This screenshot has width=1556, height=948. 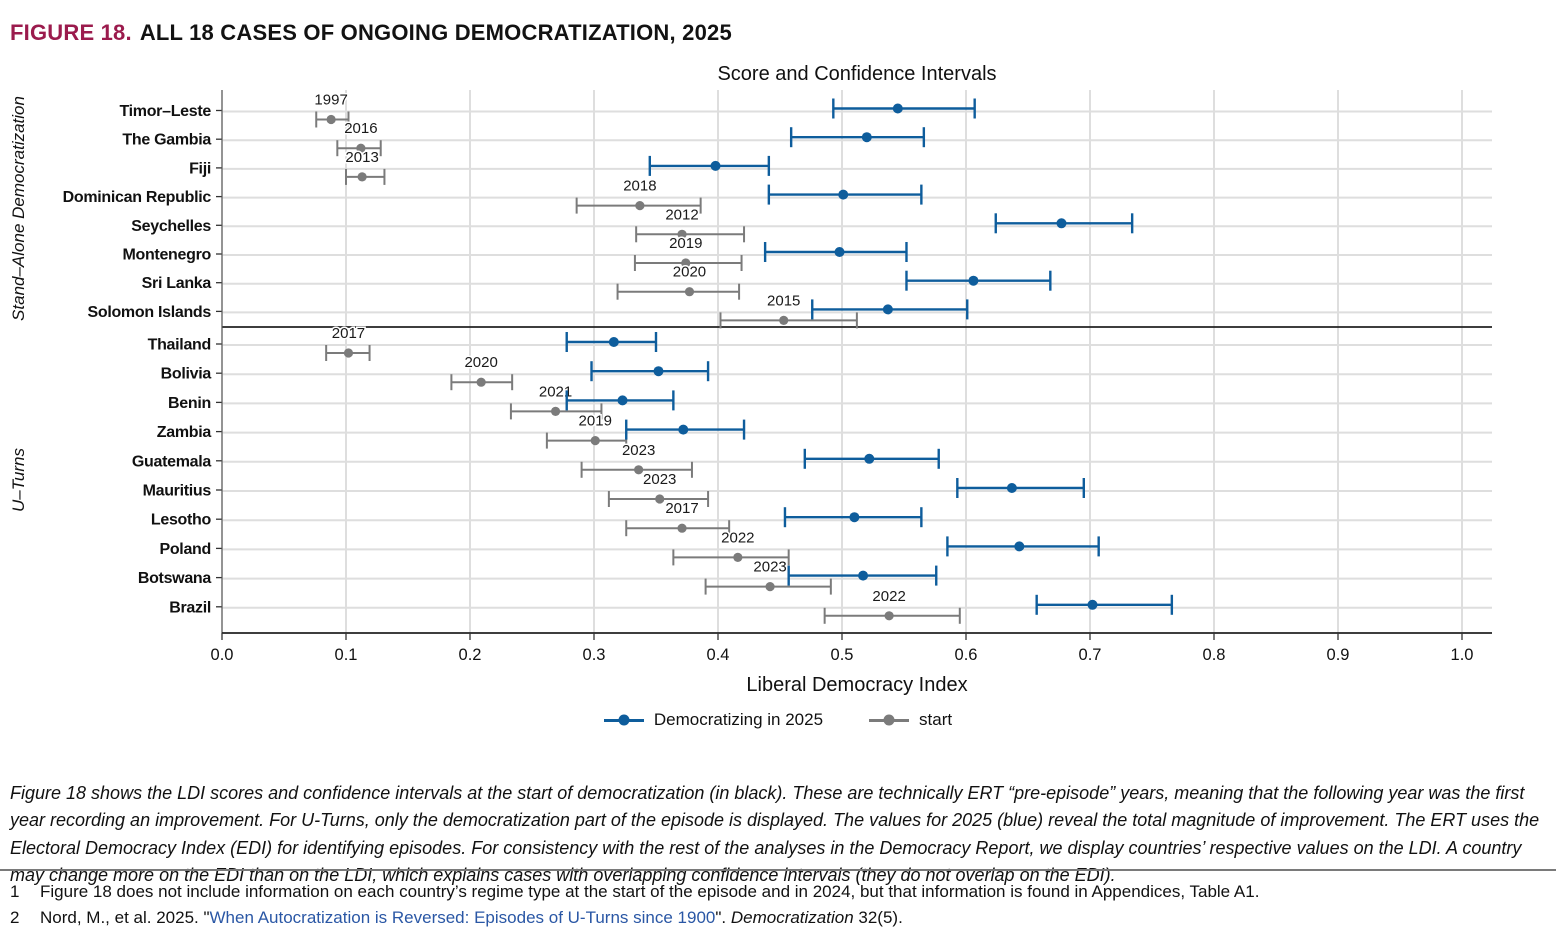 What do you see at coordinates (330, 100) in the screenshot?
I see `start-year-label: 1997` at bounding box center [330, 100].